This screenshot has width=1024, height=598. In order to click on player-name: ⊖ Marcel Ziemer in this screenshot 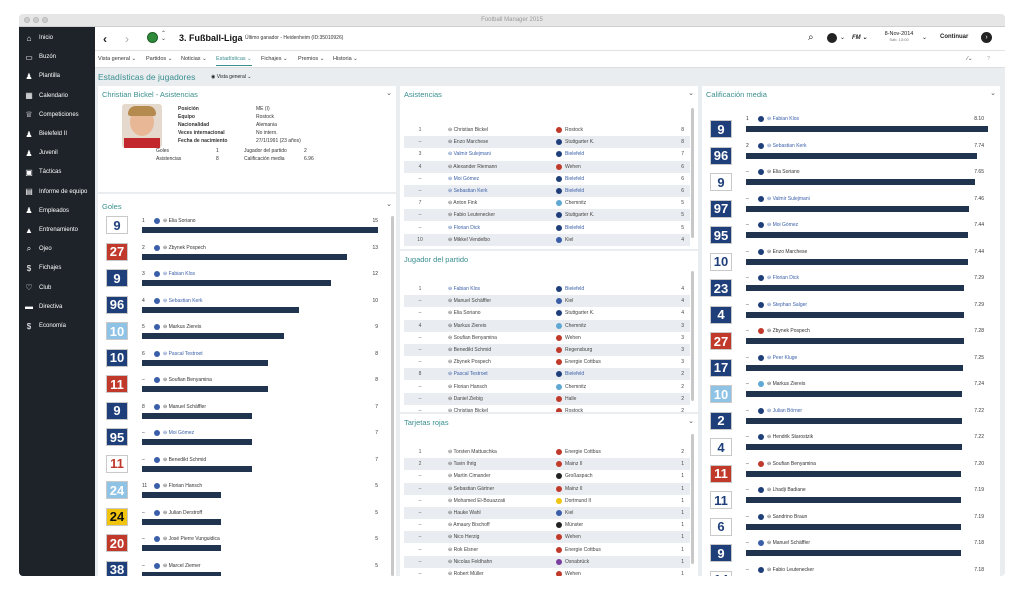, I will do `click(177, 565)`.